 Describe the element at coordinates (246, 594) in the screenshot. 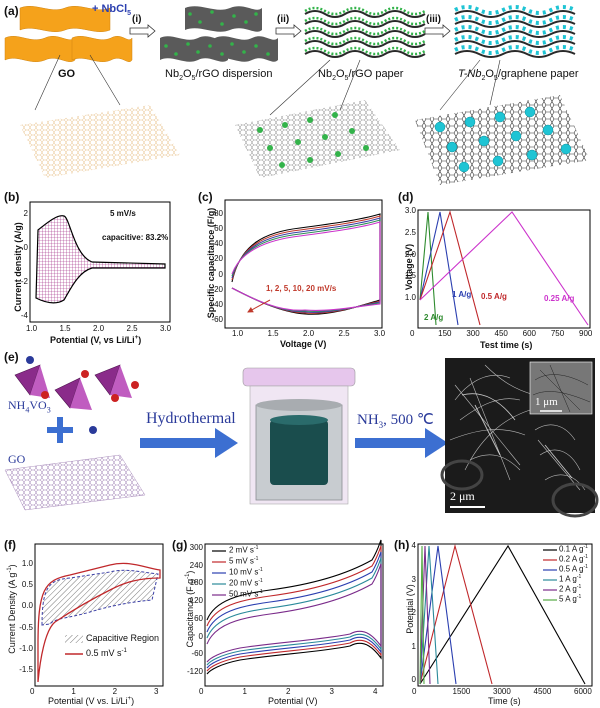

I see `panel-g-legend-label: 50 mV s-1` at that location.